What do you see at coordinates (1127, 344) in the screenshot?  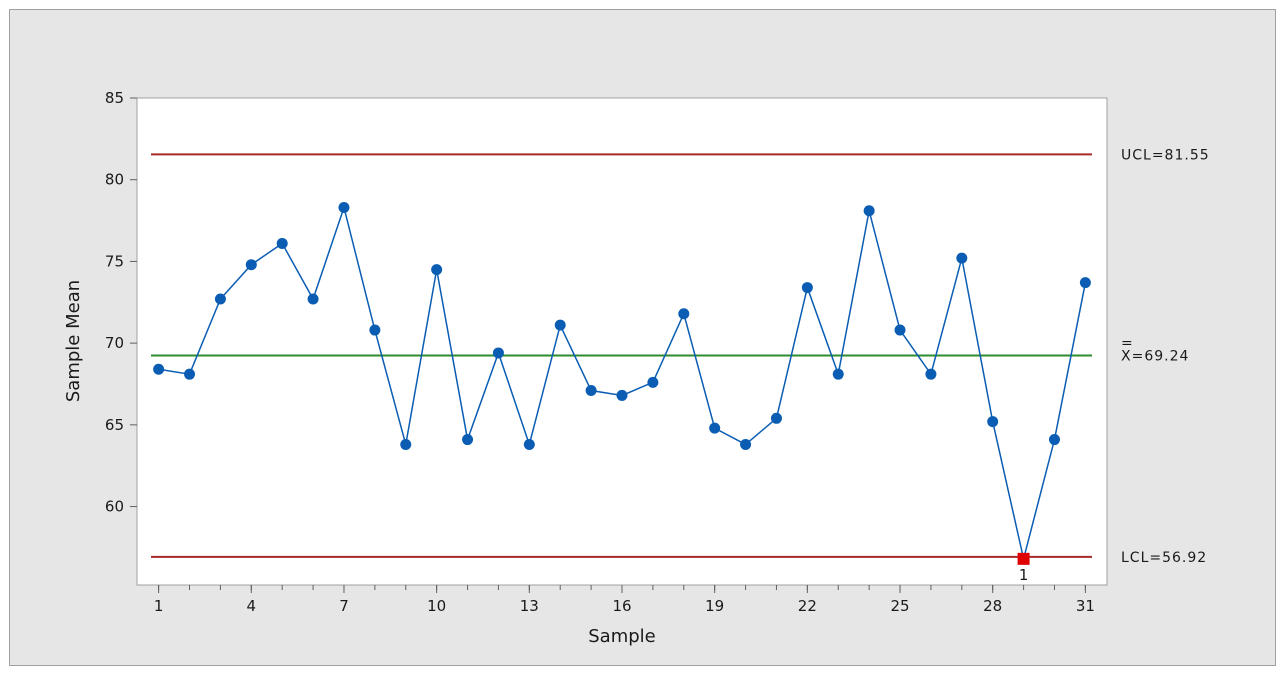 I see `reference-line-overbar: =` at bounding box center [1127, 344].